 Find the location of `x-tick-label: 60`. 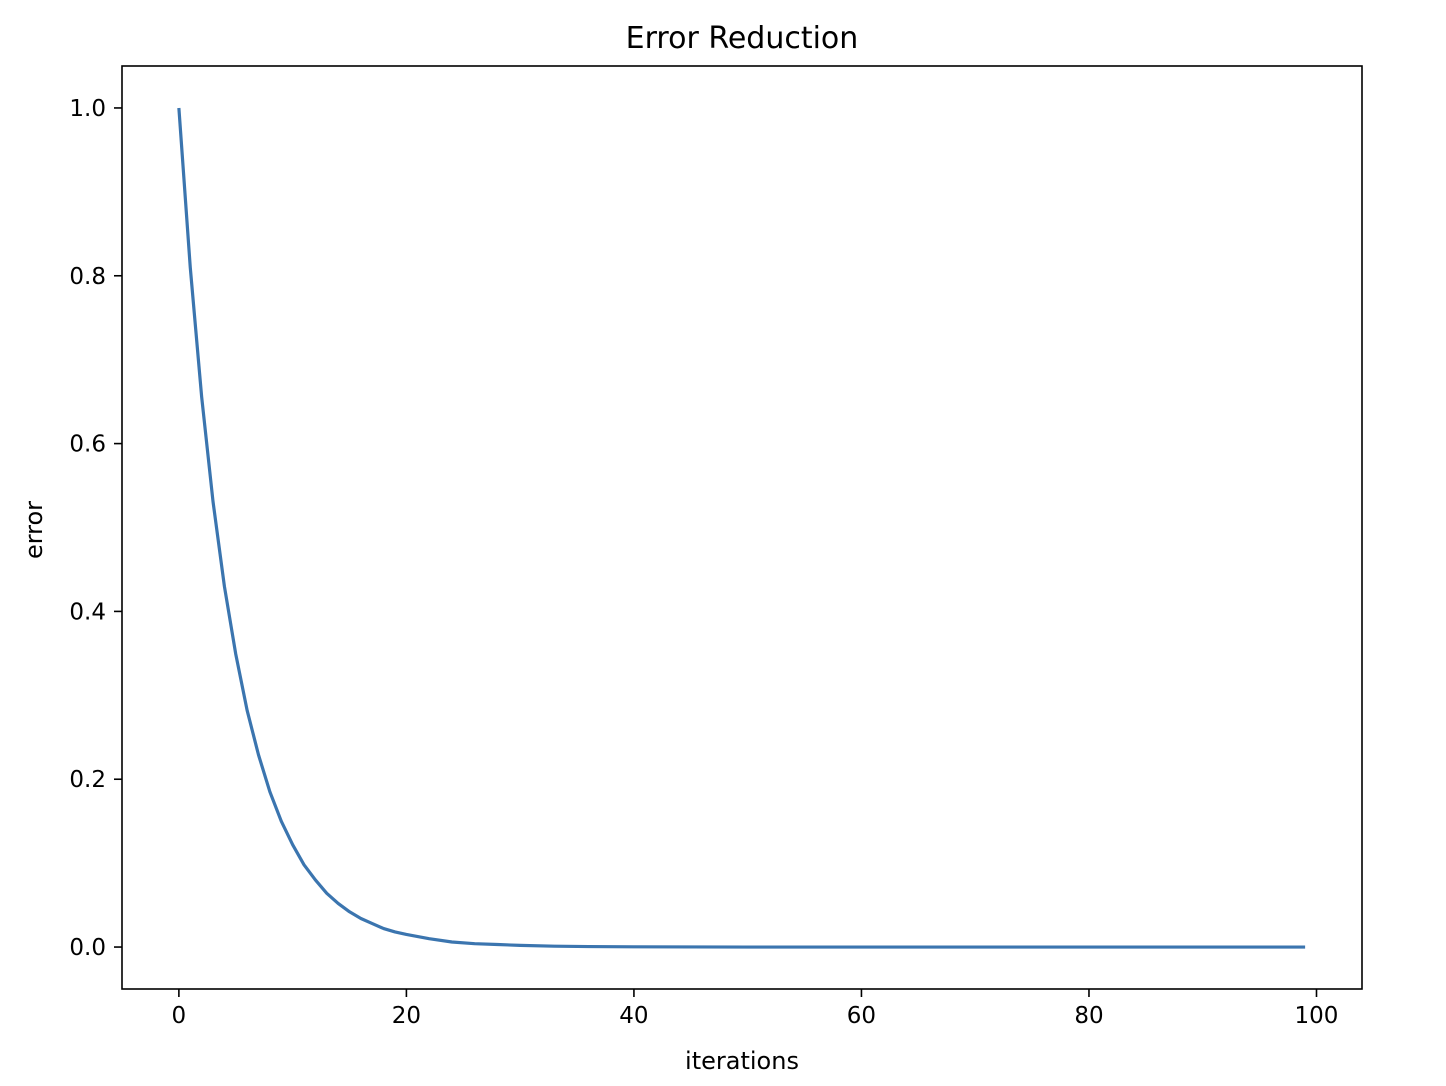

x-tick-label: 60 is located at coordinates (861, 1016).